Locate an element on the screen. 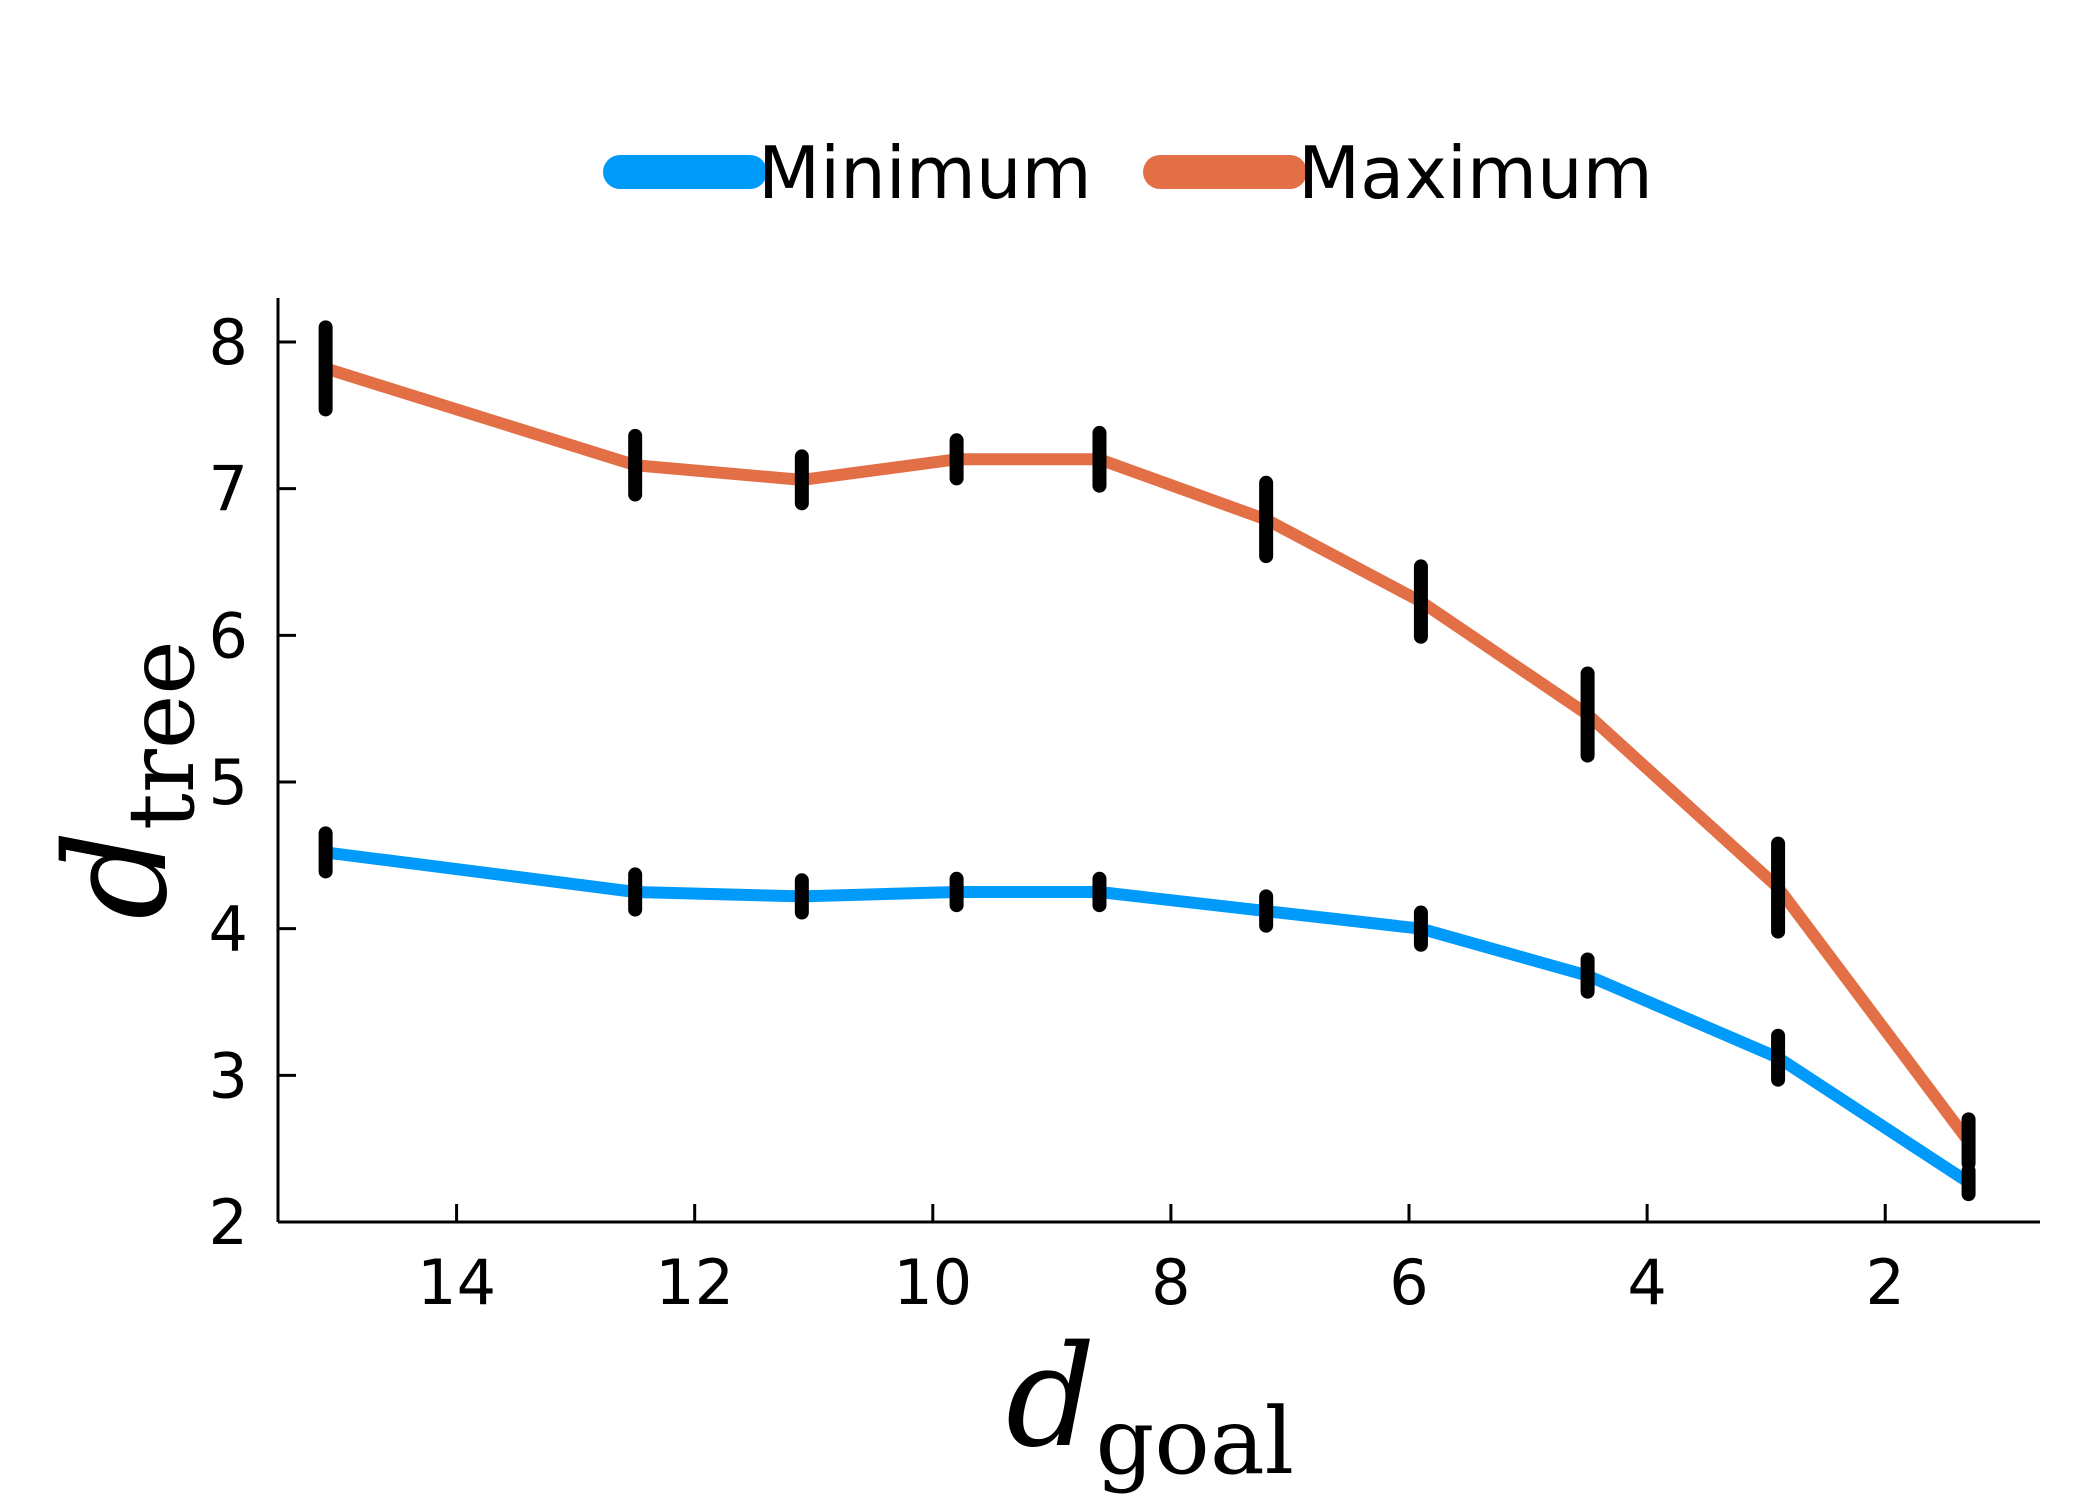 The image size is (2100, 1500). y-tick-label-4: 4 is located at coordinates (228, 929).